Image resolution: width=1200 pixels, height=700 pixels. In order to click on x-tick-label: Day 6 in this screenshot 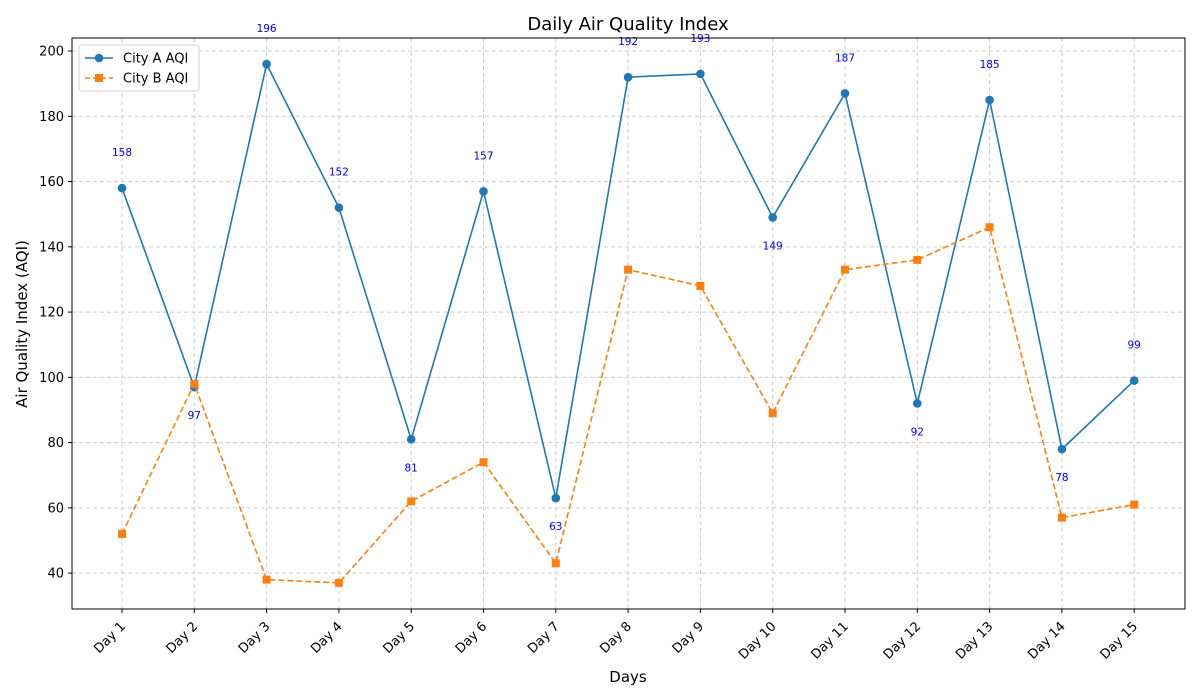, I will do `click(472, 638)`.